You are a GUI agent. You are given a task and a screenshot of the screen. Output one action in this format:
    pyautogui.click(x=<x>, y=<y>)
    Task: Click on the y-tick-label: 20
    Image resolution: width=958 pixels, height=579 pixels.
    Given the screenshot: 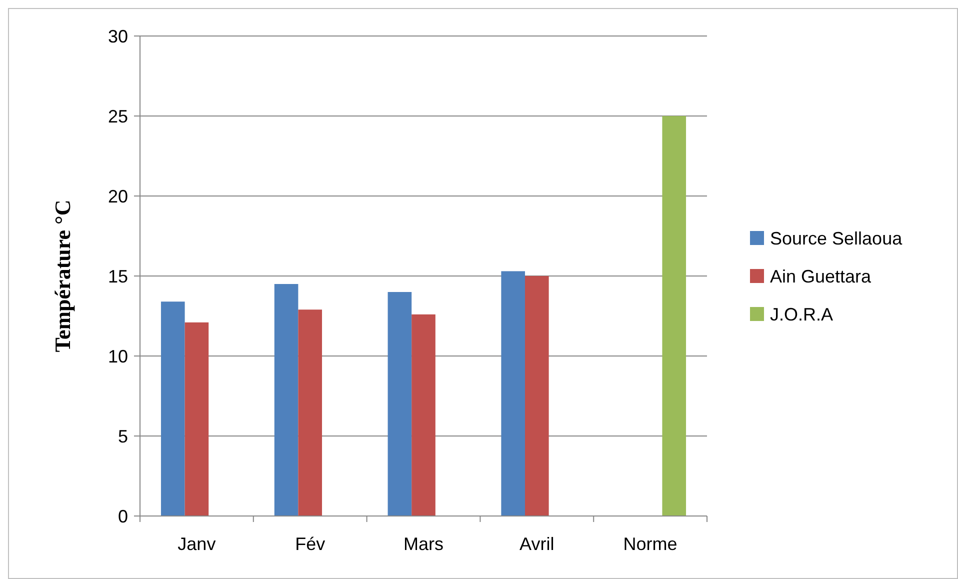 What is the action you would take?
    pyautogui.click(x=118, y=196)
    